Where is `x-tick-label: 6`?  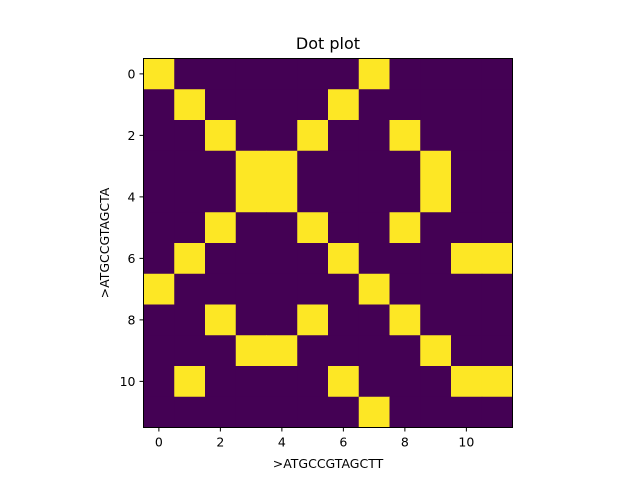 x-tick-label: 6 is located at coordinates (343, 442).